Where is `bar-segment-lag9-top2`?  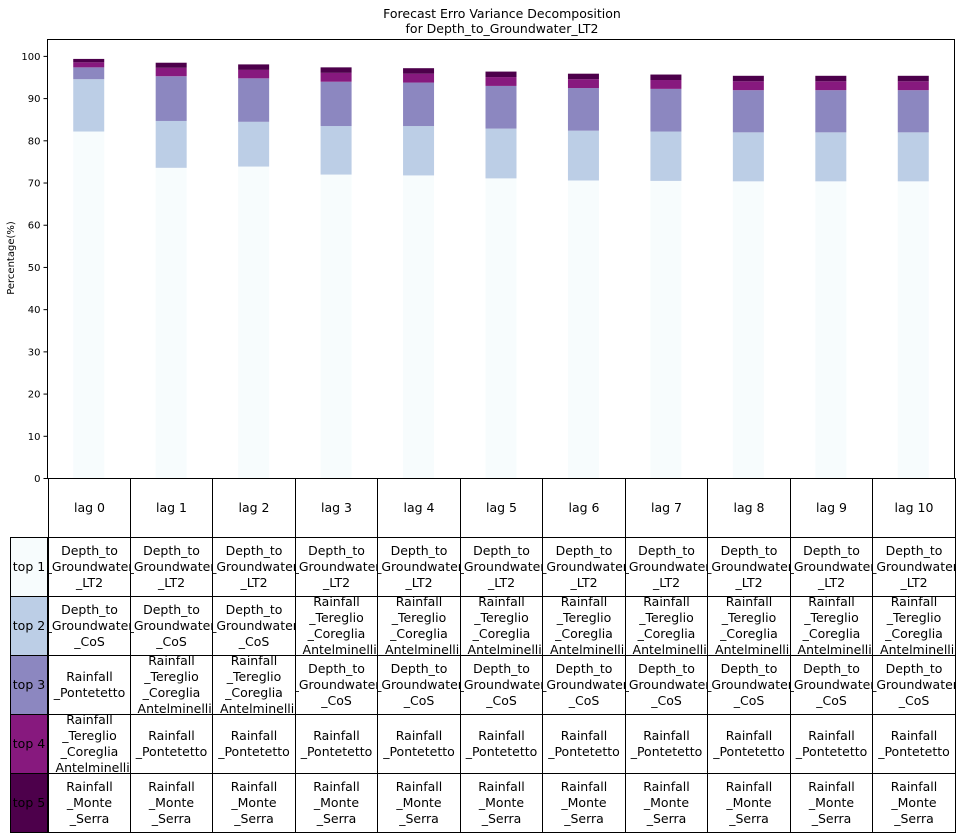 bar-segment-lag9-top2 is located at coordinates (831, 157).